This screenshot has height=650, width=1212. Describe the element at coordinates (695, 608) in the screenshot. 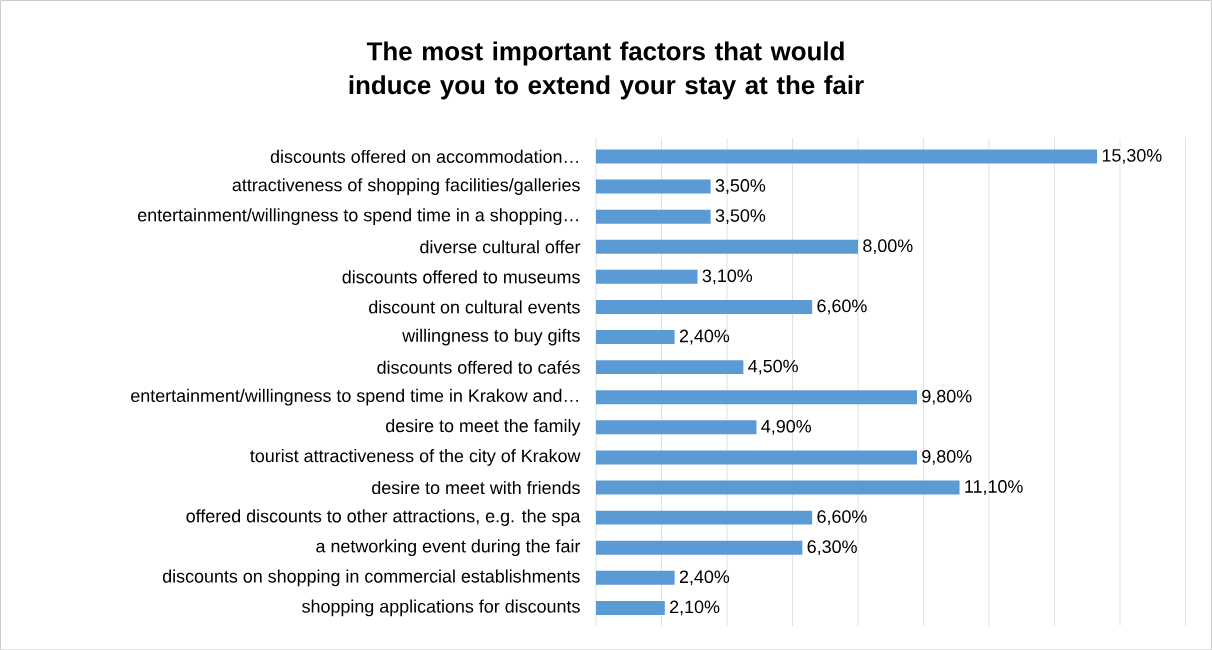

I see `data-label: 2,10%` at that location.